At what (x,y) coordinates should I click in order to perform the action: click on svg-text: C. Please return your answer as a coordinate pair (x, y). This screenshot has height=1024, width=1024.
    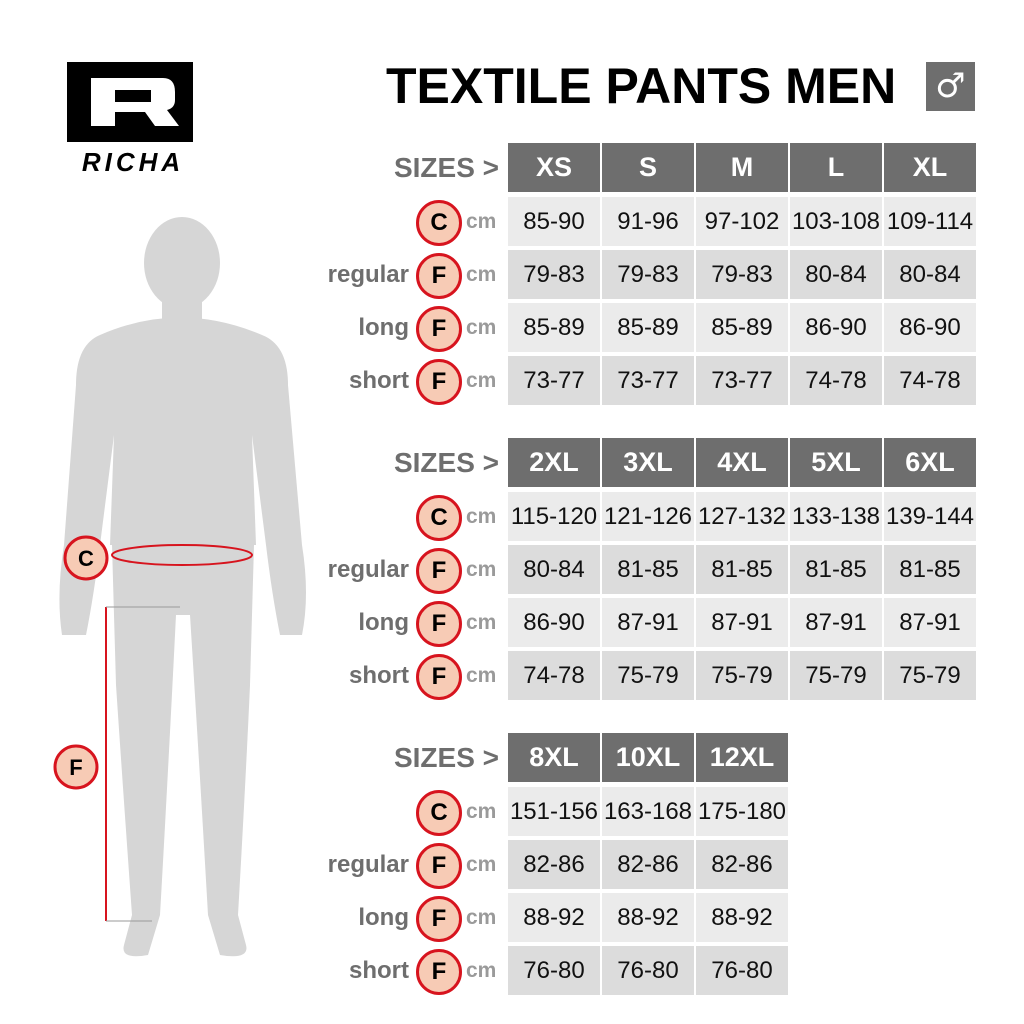
    Looking at the image, I should click on (86, 558).